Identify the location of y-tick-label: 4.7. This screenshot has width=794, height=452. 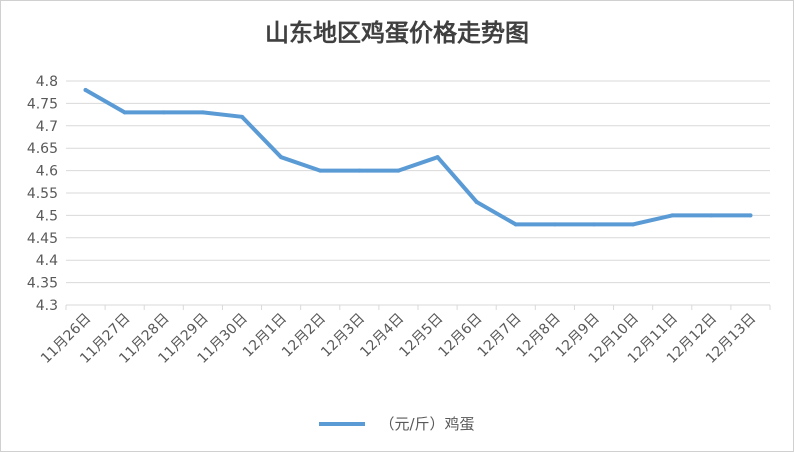
(47, 127).